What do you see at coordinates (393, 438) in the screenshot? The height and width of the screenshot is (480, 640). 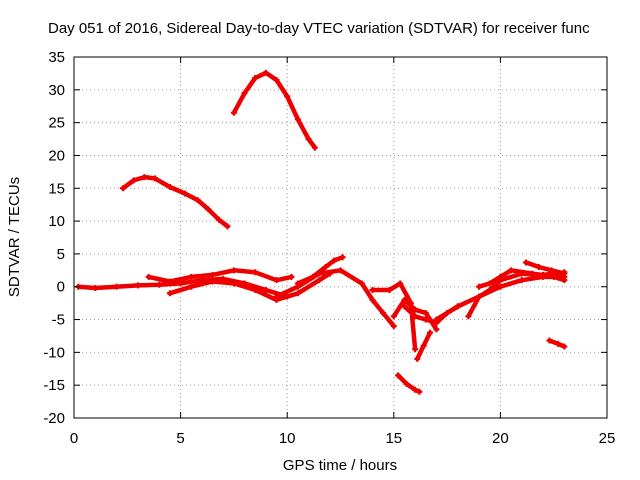 I see `x-tick-label: 15` at bounding box center [393, 438].